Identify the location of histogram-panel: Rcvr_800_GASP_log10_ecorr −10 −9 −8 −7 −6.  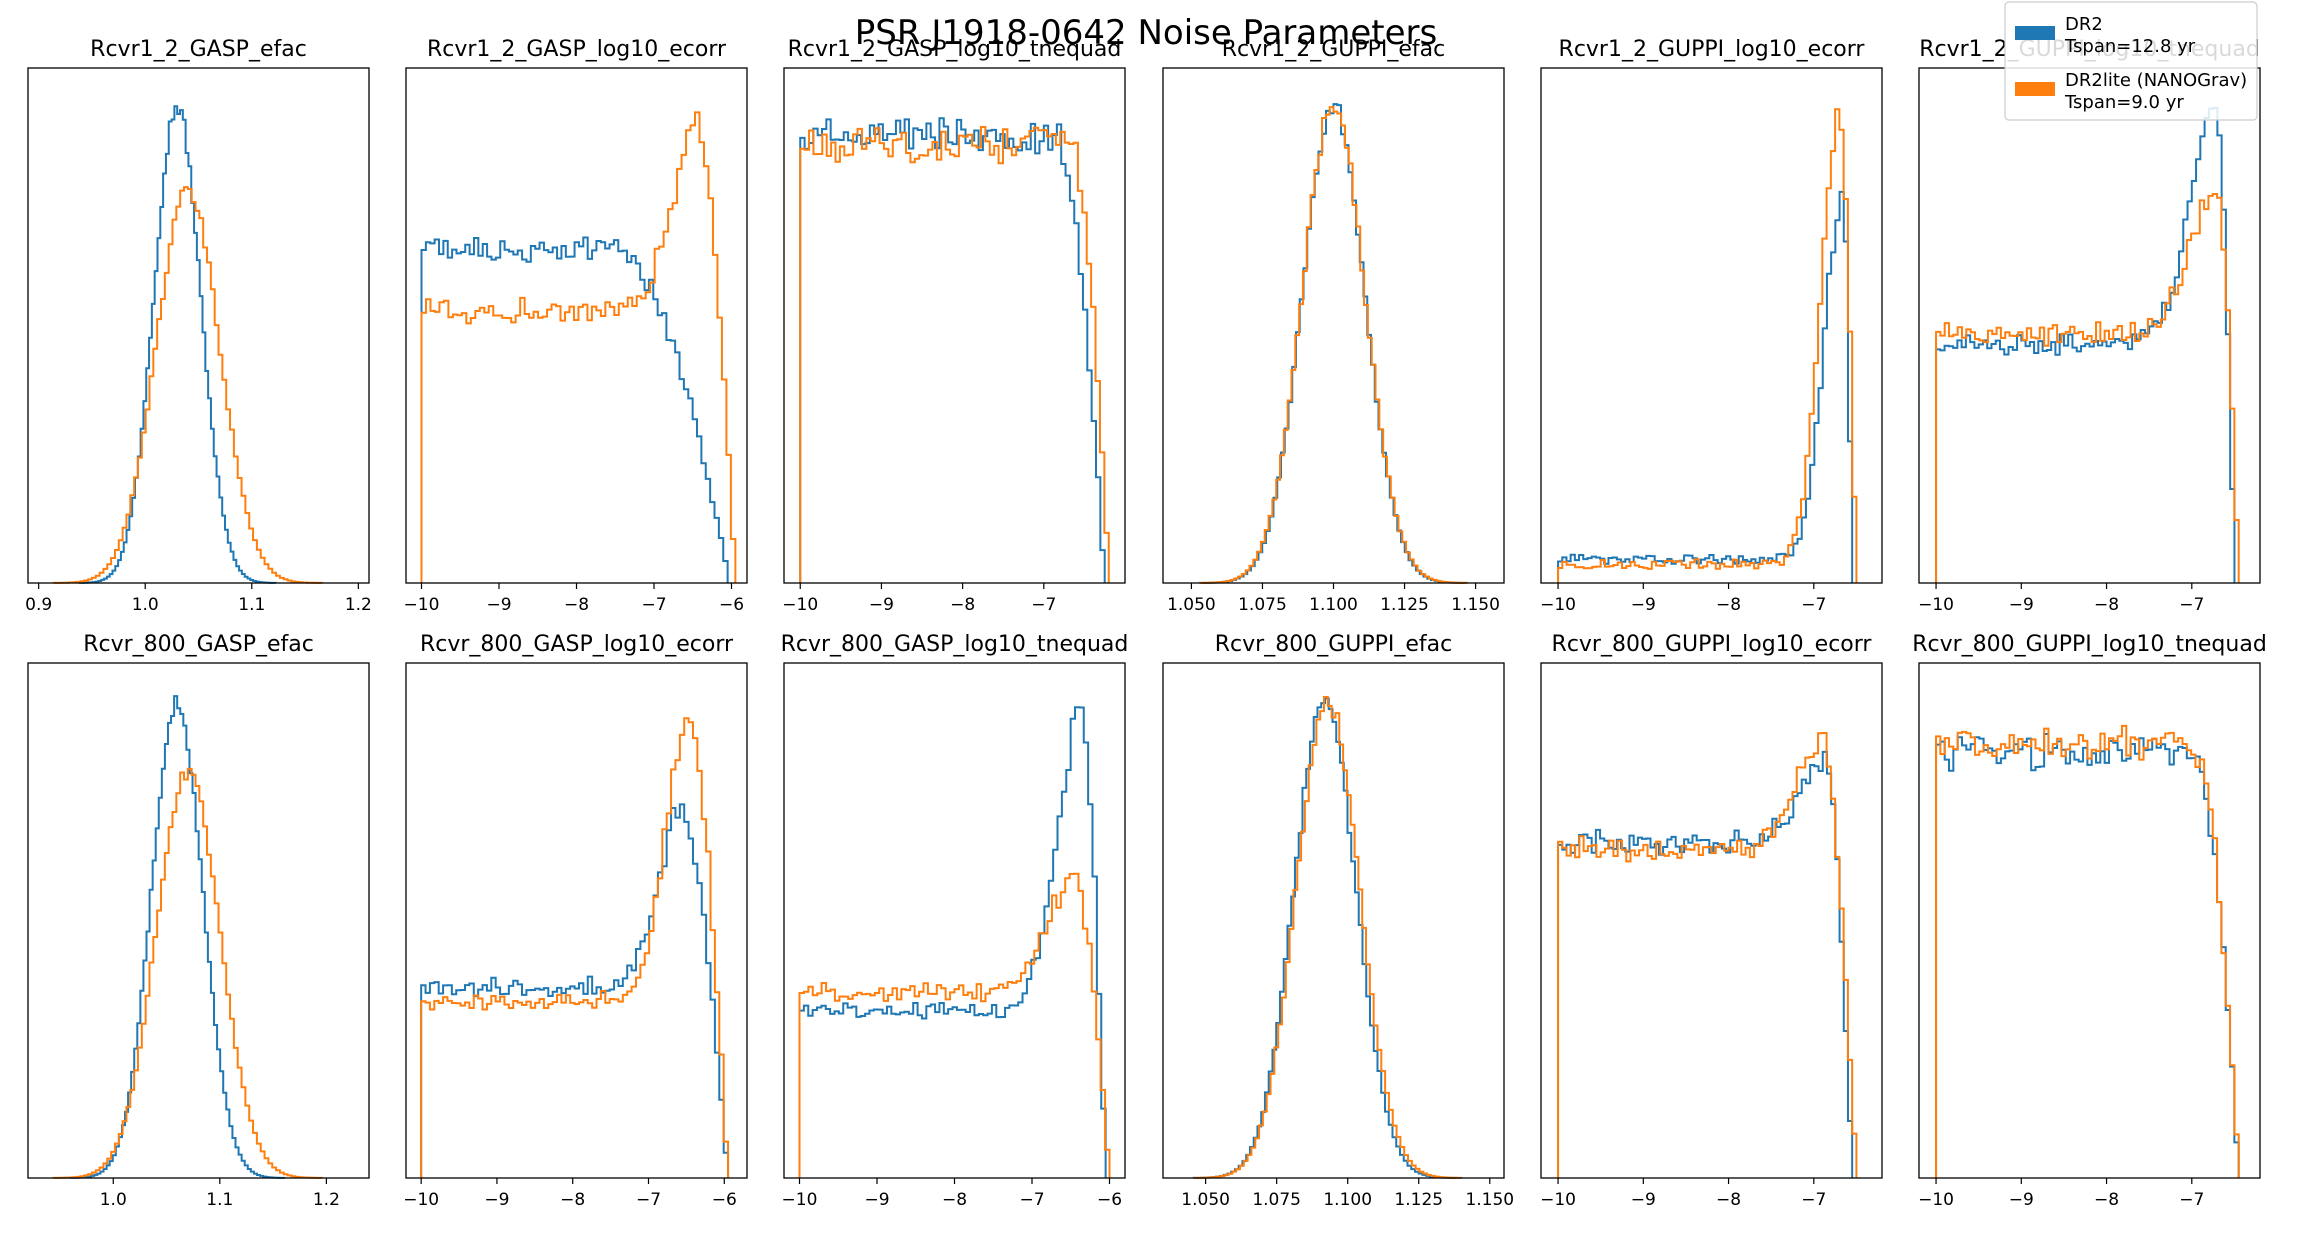
(575, 921).